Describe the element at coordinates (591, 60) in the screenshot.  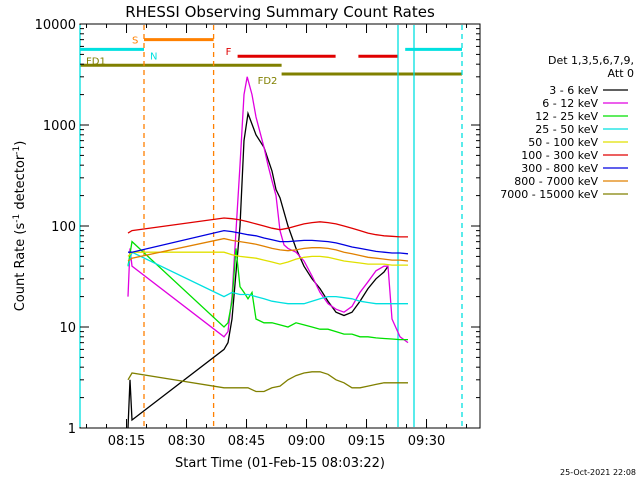
I see `legend-header-0: Det 1,3,5,6,7,9,` at that location.